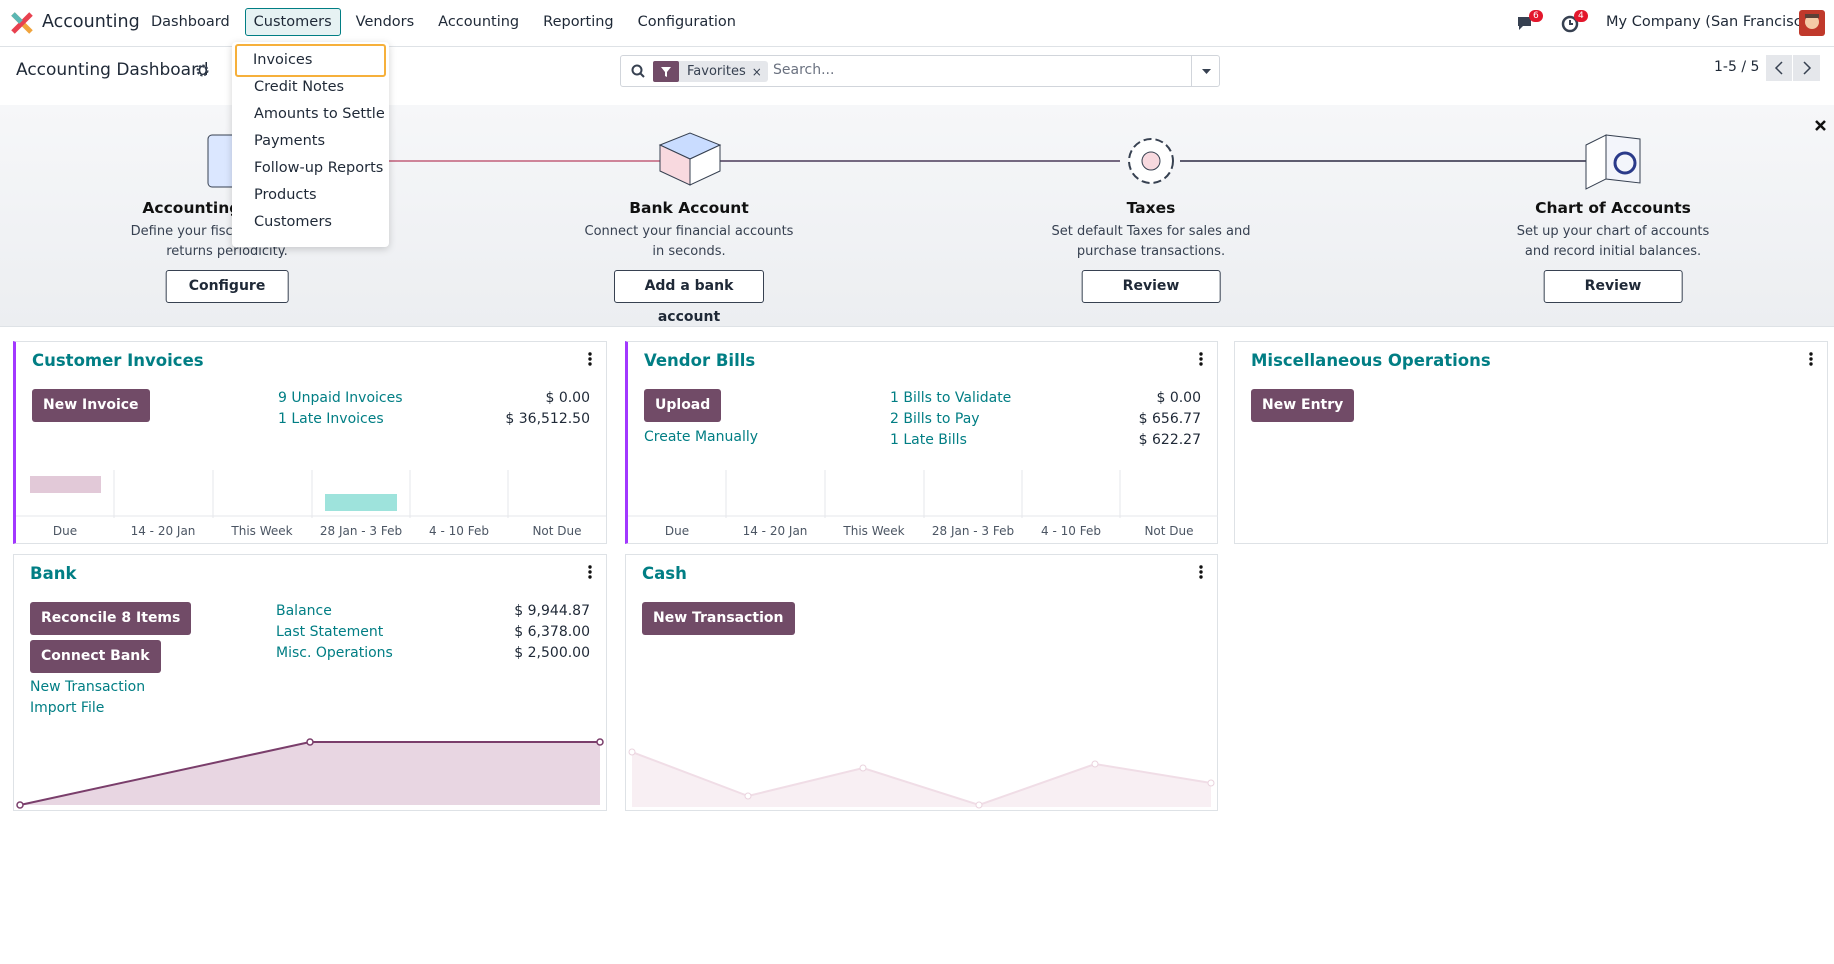 This screenshot has width=1834, height=964. Describe the element at coordinates (1821, 126) in the screenshot. I see `close-onboarding` at that location.